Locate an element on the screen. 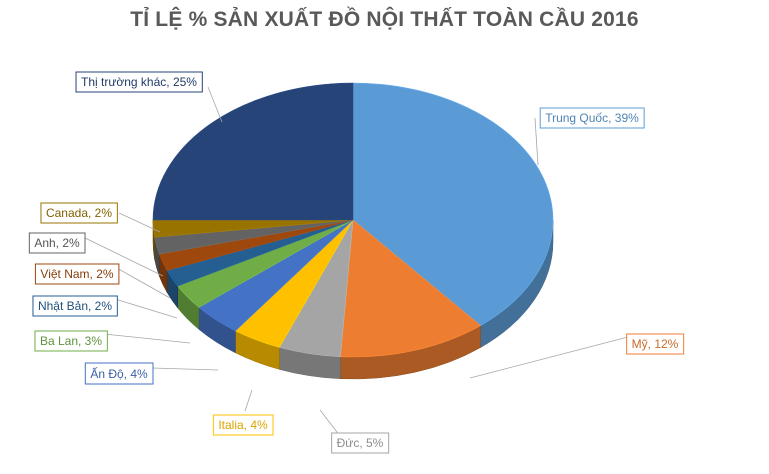 Image resolution: width=769 pixels, height=474 pixels. data-label-text: Thị trường khác, 25% is located at coordinates (139, 82).